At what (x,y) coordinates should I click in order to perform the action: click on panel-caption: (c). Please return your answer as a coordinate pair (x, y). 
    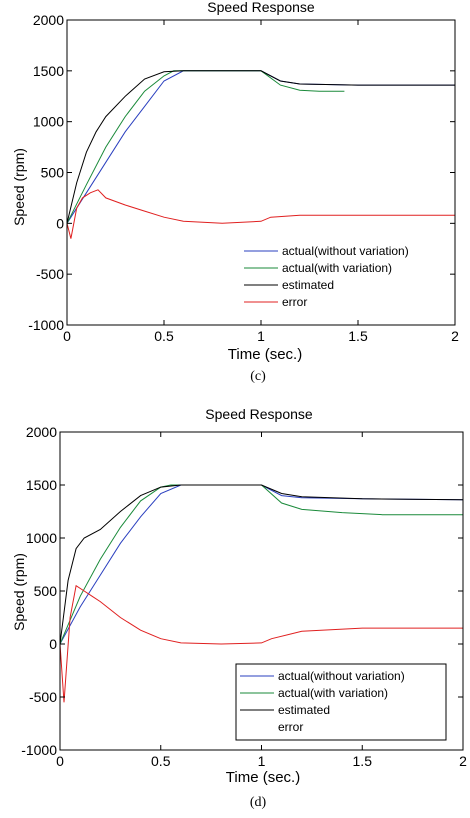
    Looking at the image, I should click on (258, 376).